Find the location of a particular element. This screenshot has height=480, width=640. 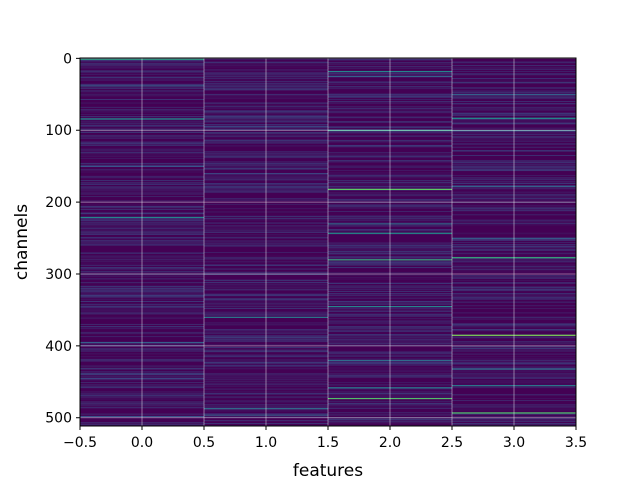

x-tick-label: 0.0 is located at coordinates (142, 443).